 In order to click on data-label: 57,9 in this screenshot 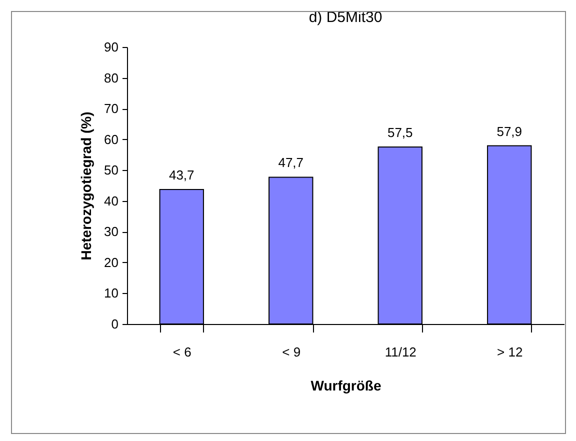, I will do `click(509, 131)`.